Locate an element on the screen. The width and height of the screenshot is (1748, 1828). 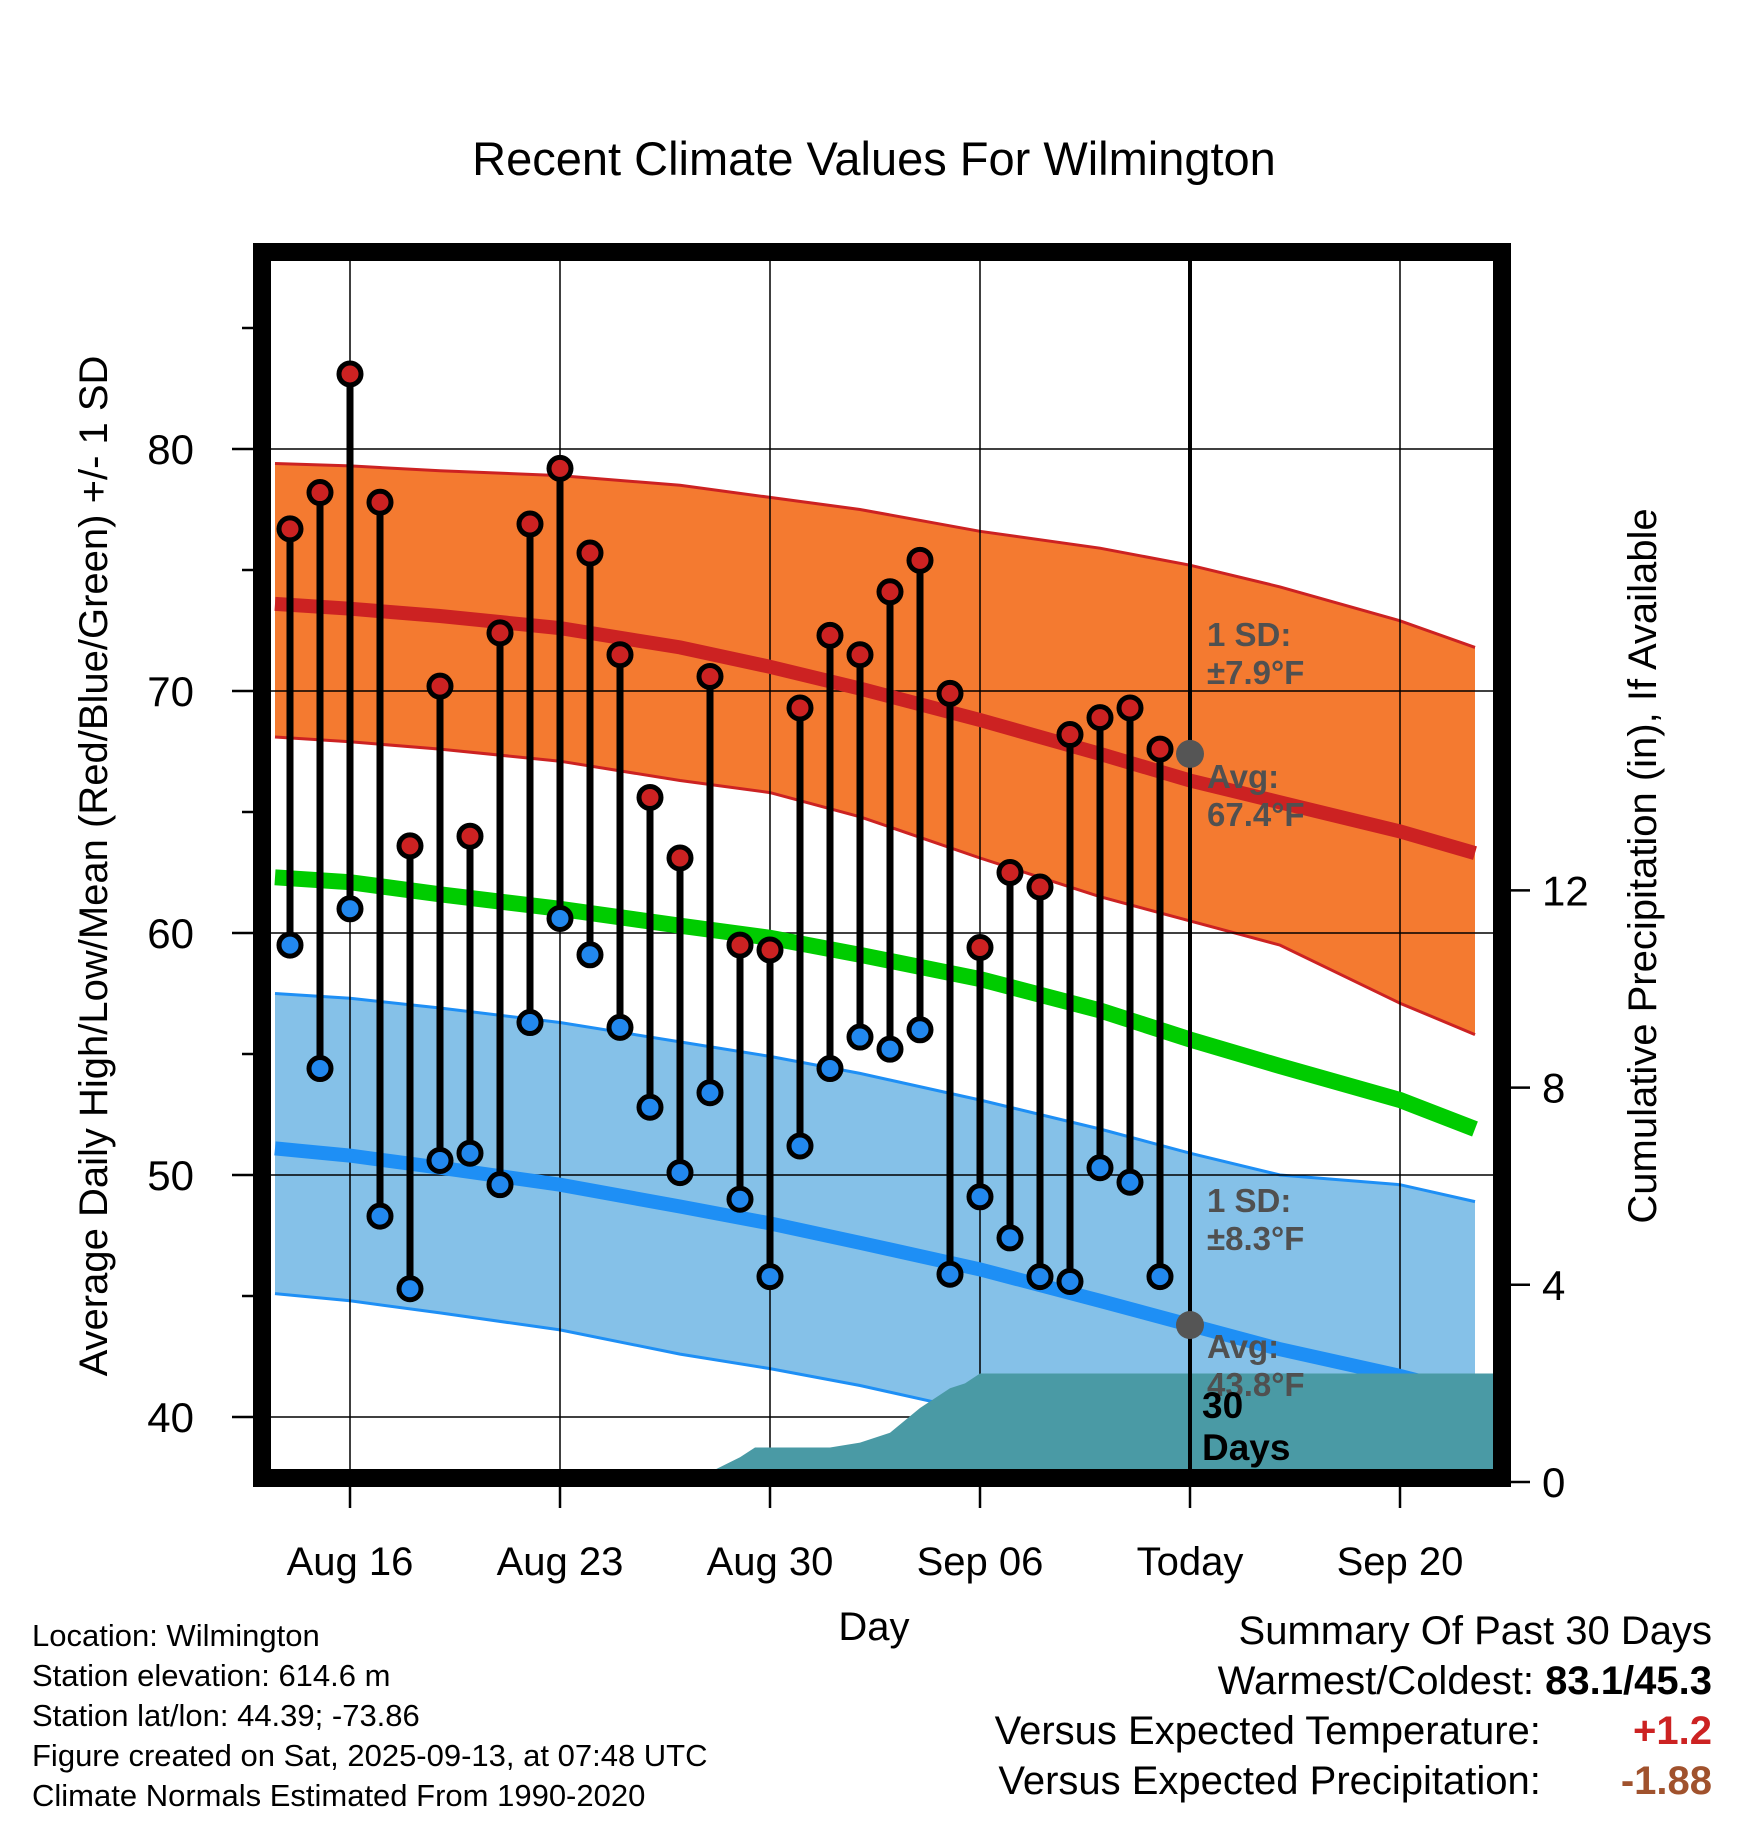
summary-precip-row: Versus Expected Precipitation: -1.88 is located at coordinates (1353, 1781).